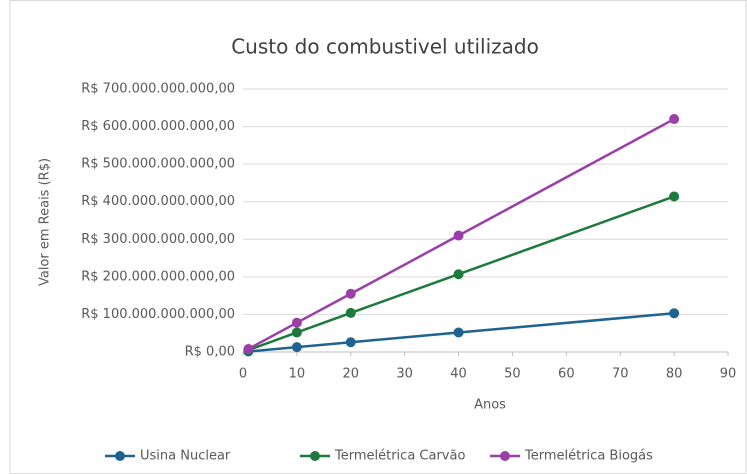 This screenshot has height=474, width=747. I want to click on x-tick-label: 0, so click(243, 374).